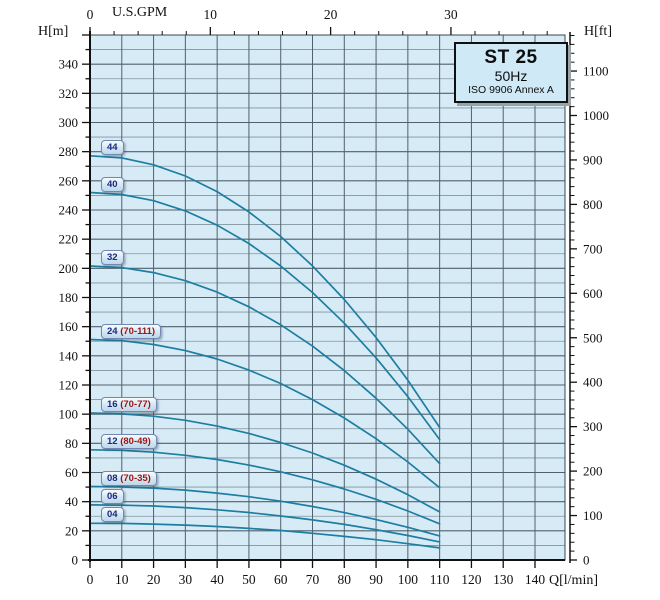  What do you see at coordinates (69, 122) in the screenshot?
I see `left-tick-label: 300` at bounding box center [69, 122].